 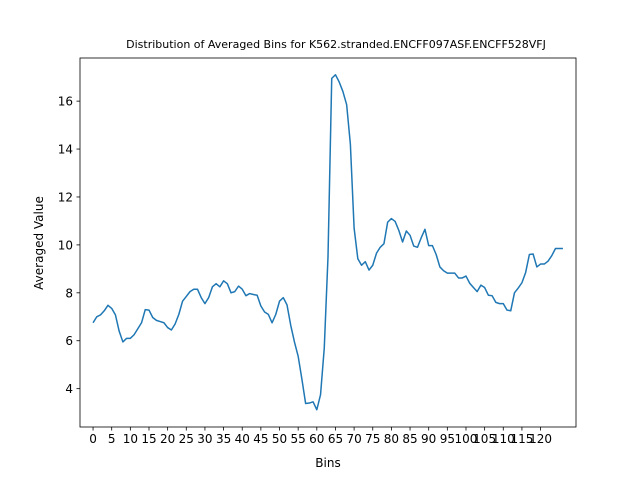 What do you see at coordinates (279, 439) in the screenshot?
I see `x-tick-label: 50` at bounding box center [279, 439].